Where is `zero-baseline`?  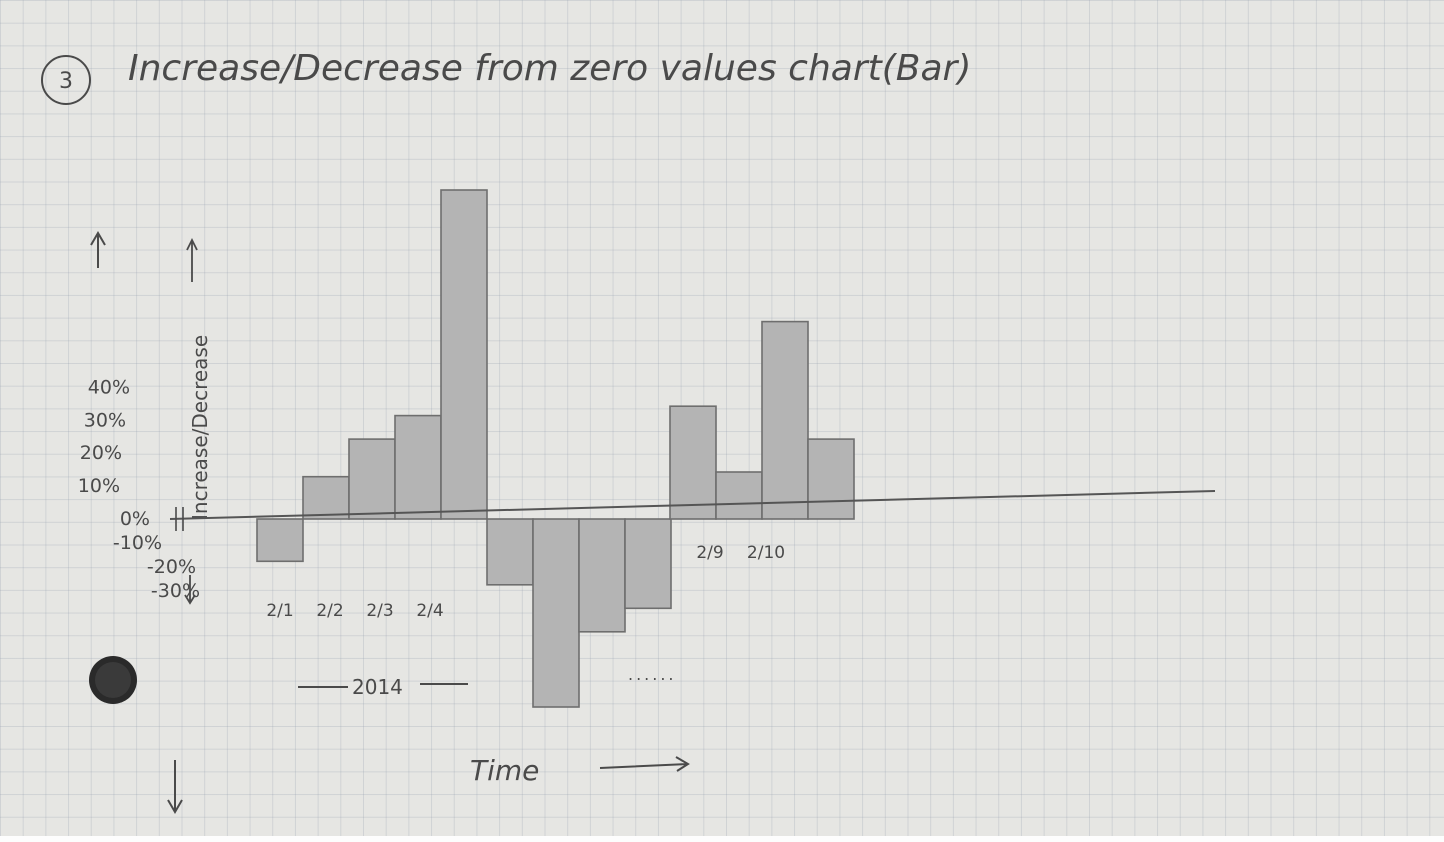 zero-baseline is located at coordinates (692, 505).